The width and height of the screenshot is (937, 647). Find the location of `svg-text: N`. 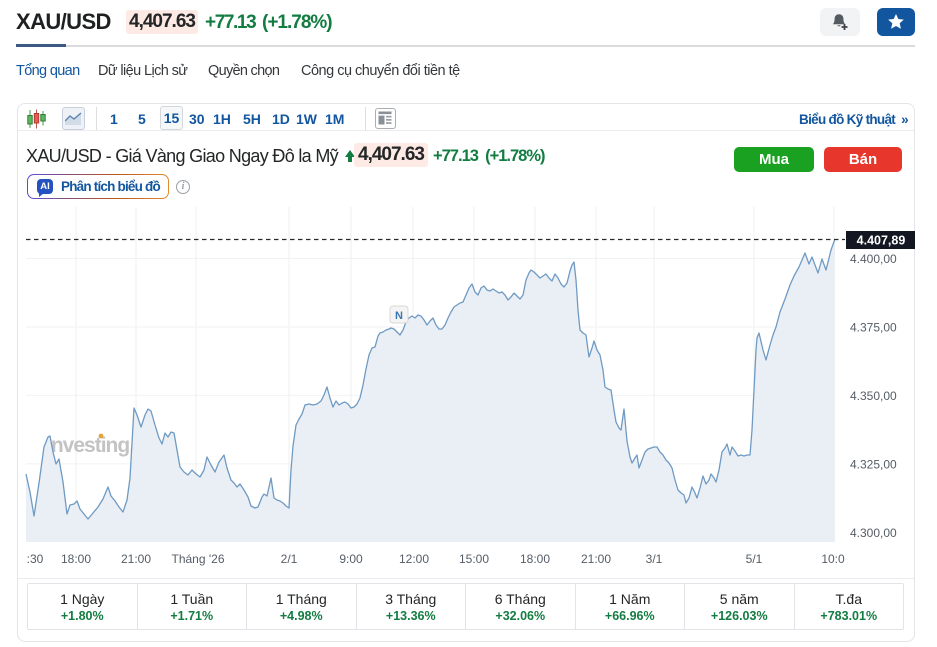

svg-text: N is located at coordinates (399, 316).